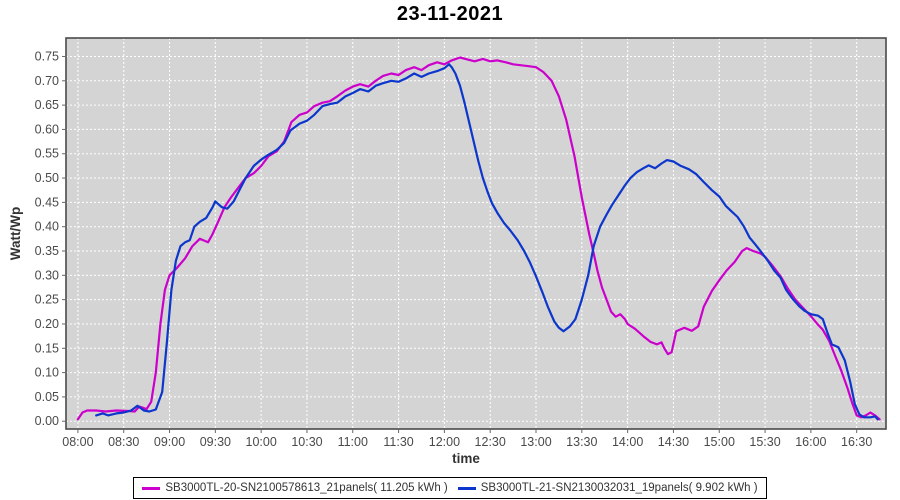 This screenshot has width=900, height=500. I want to click on svg-text: 0.55, so click(47, 154).